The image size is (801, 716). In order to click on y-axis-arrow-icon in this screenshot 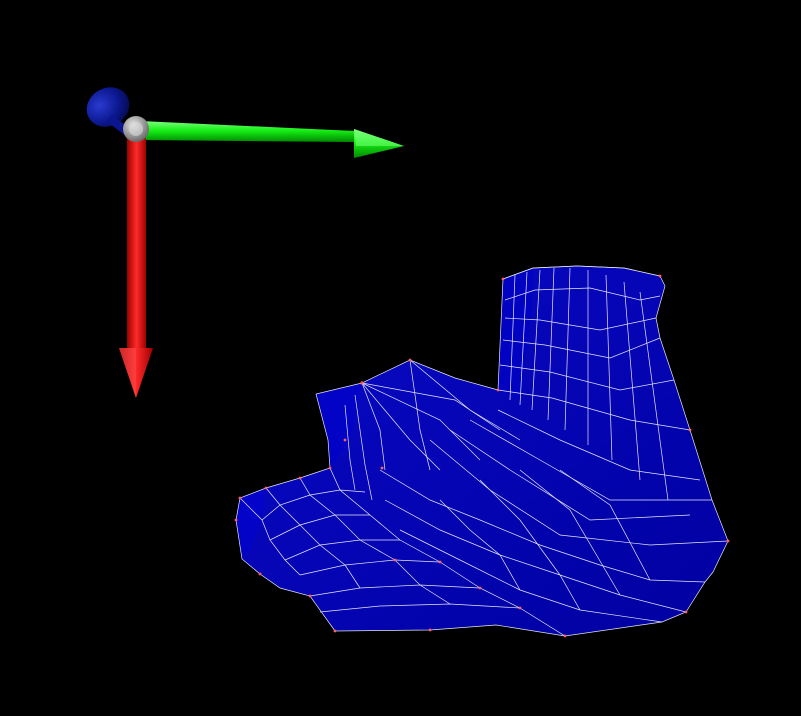, I will do `click(271, 139)`.